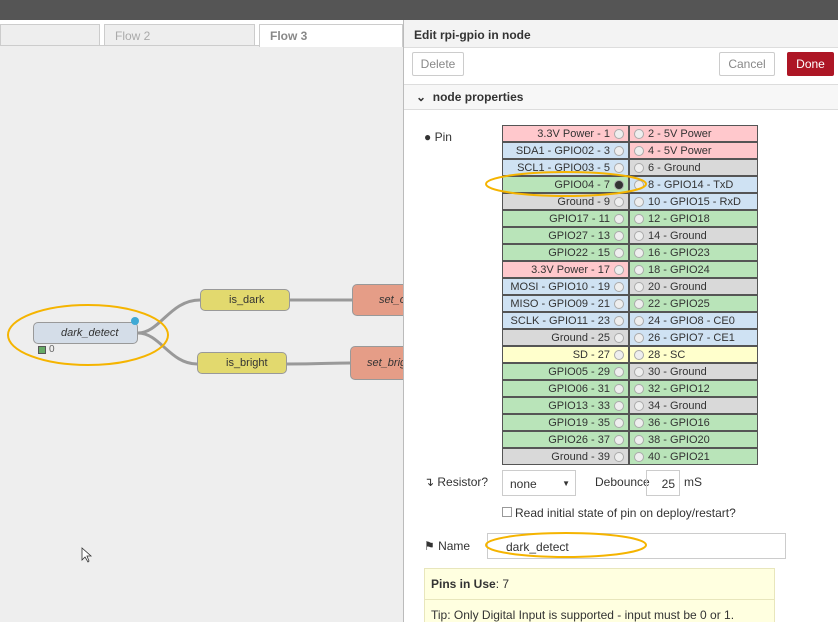 The height and width of the screenshot is (622, 838). Describe the element at coordinates (565, 388) in the screenshot. I see `pin-cell: GPIO06 - 31` at that location.